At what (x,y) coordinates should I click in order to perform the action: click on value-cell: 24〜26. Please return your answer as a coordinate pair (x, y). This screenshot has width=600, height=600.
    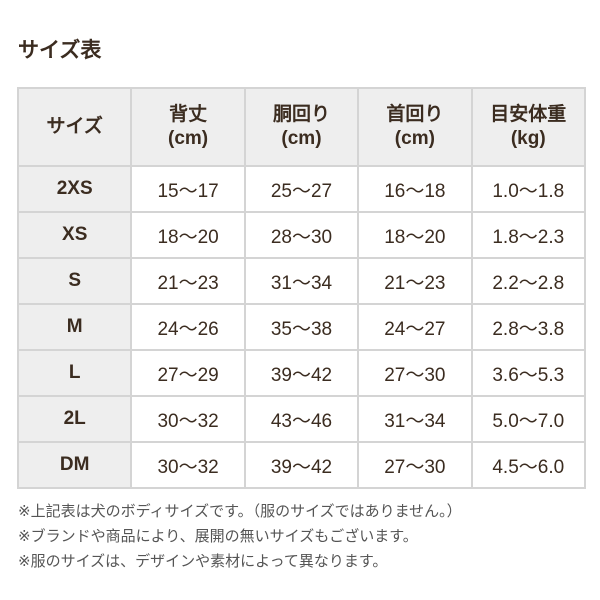
    Looking at the image, I should click on (188, 327).